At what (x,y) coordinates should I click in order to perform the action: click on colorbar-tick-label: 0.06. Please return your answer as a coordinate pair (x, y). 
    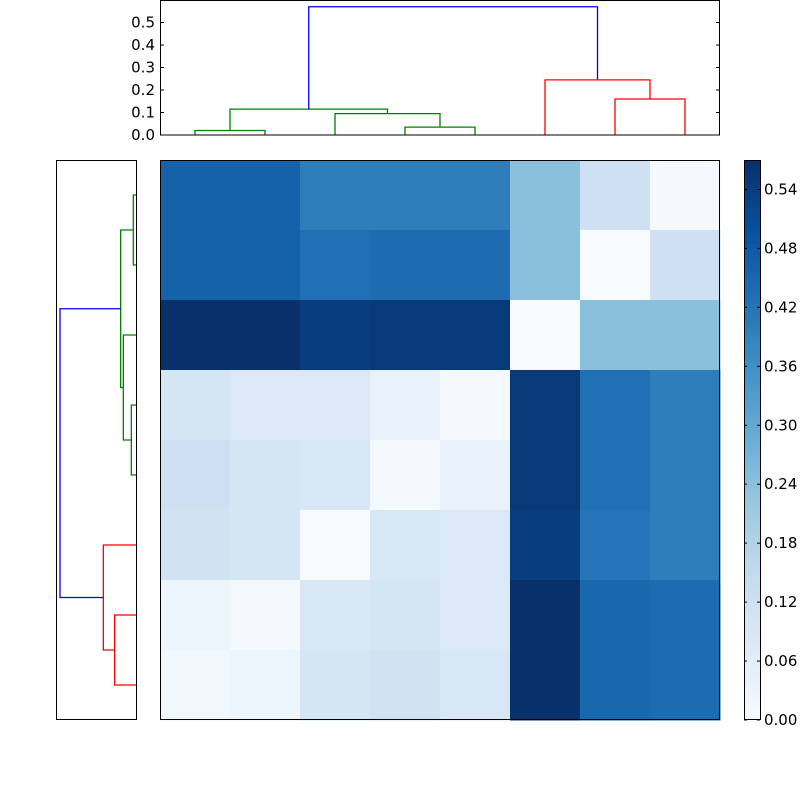
    Looking at the image, I should click on (780, 661).